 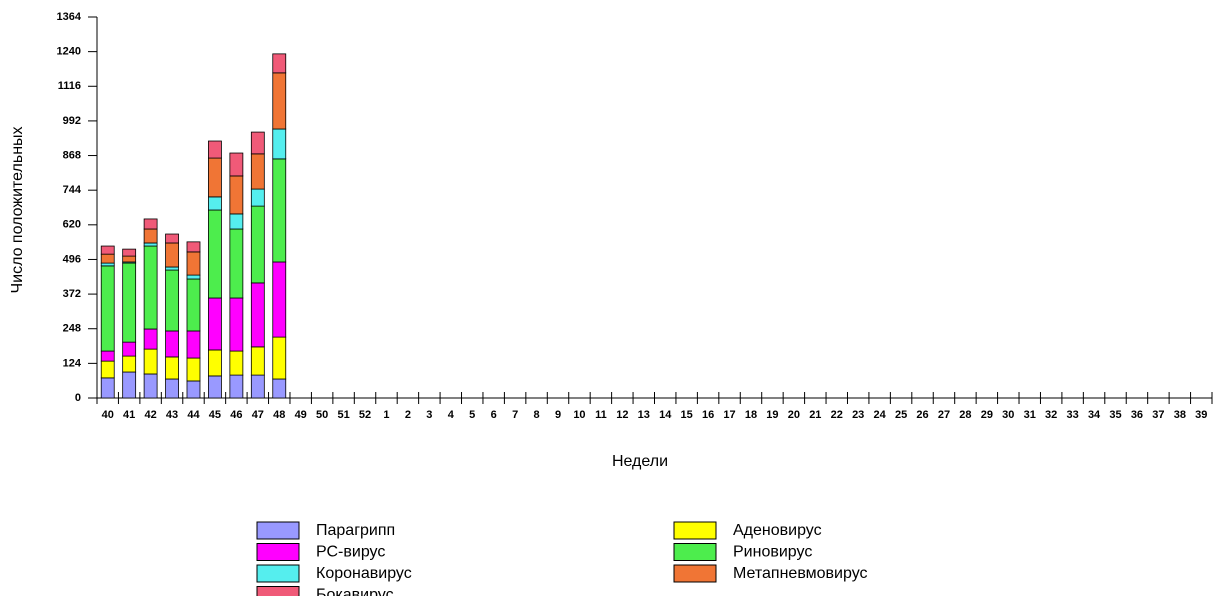 What do you see at coordinates (579, 415) in the screenshot?
I see `x-tick-label: 10` at bounding box center [579, 415].